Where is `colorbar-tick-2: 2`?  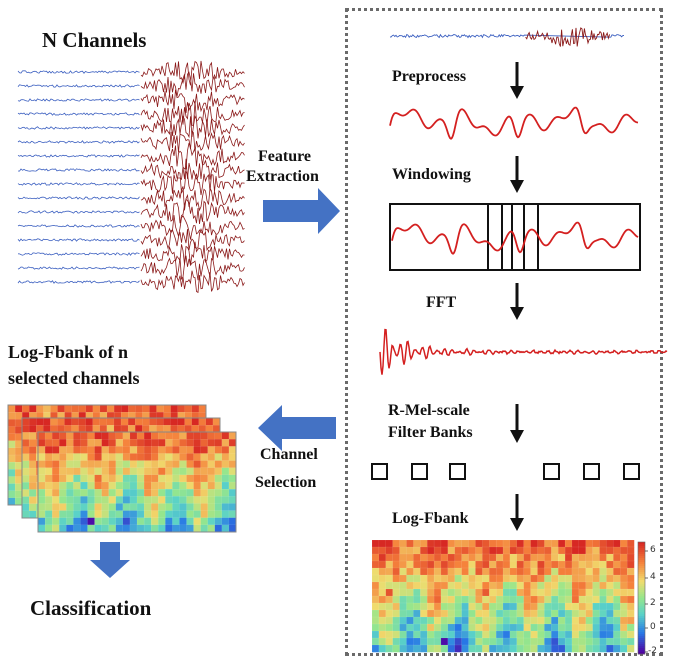
colorbar-tick-2: 2 is located at coordinates (653, 603).